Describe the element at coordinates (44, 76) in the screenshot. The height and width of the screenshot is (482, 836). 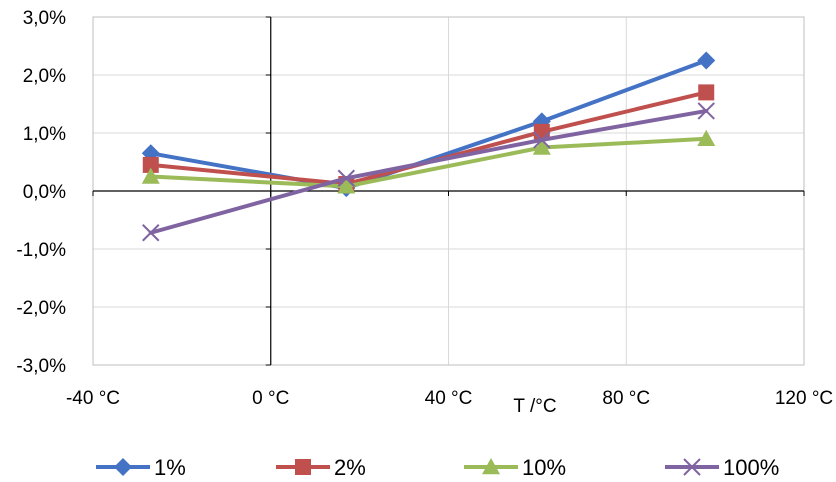
I see `y-tick-label: 2,0%` at that location.